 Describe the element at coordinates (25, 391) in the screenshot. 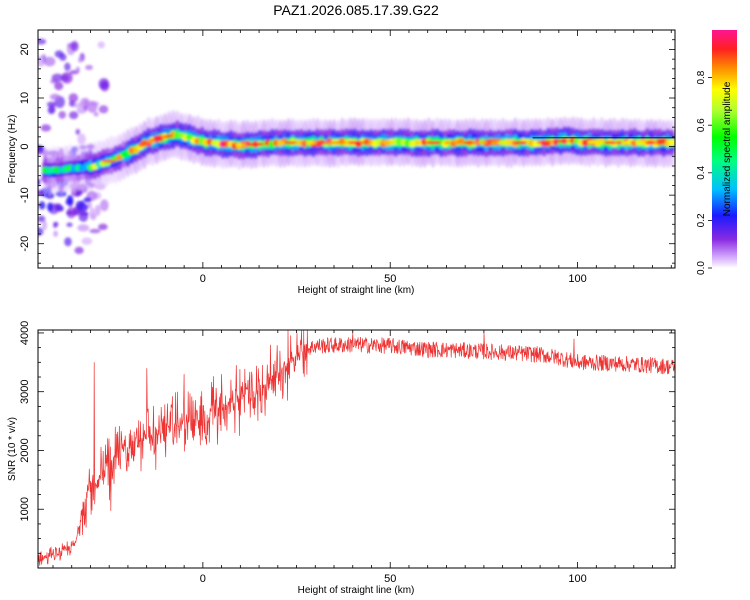

I see `snr-y-tick-label: 3000` at that location.